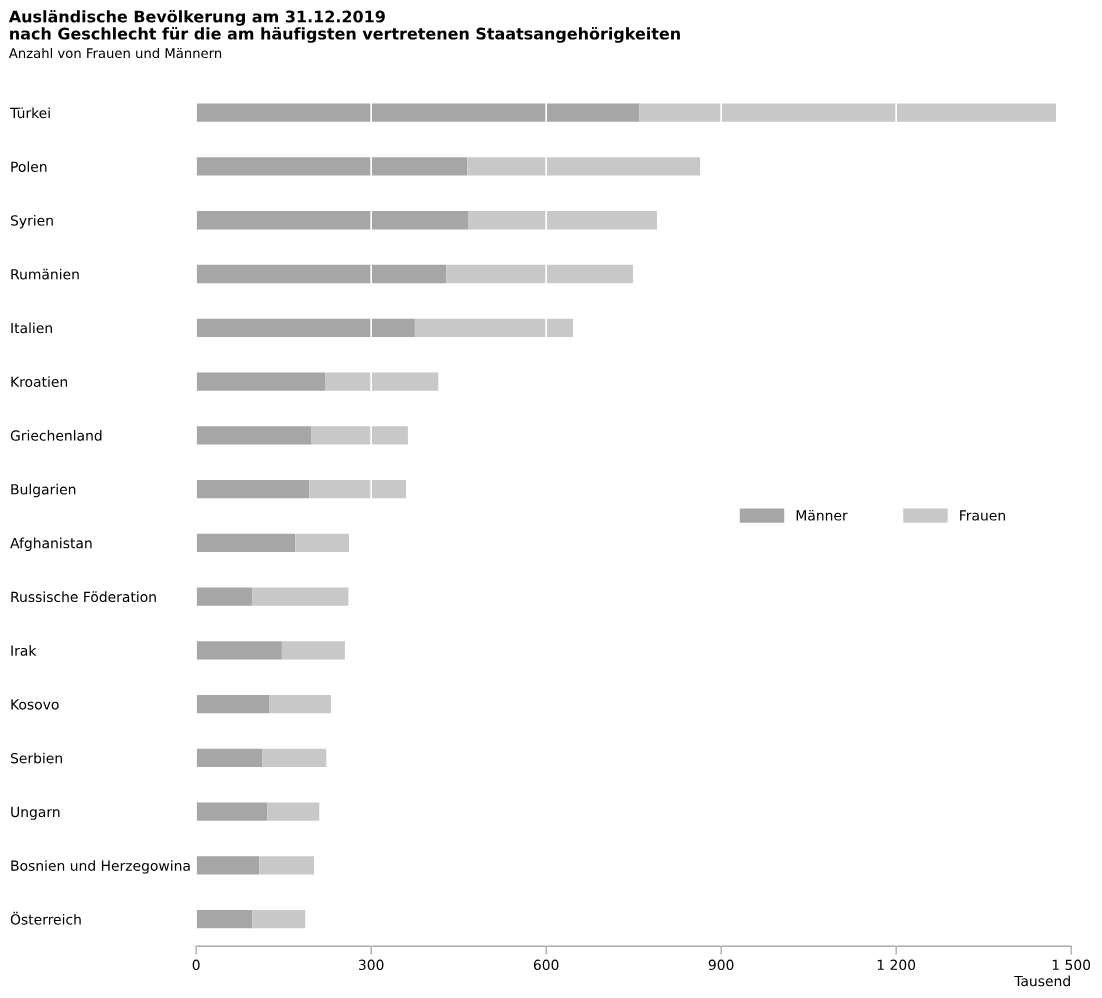  I want to click on y-tick-label: Bosnien und Herzegowina, so click(100, 867).